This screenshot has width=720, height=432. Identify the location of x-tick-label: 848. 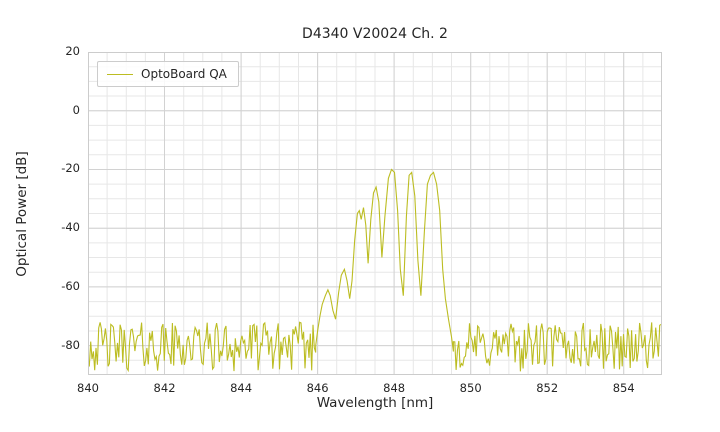
(394, 388).